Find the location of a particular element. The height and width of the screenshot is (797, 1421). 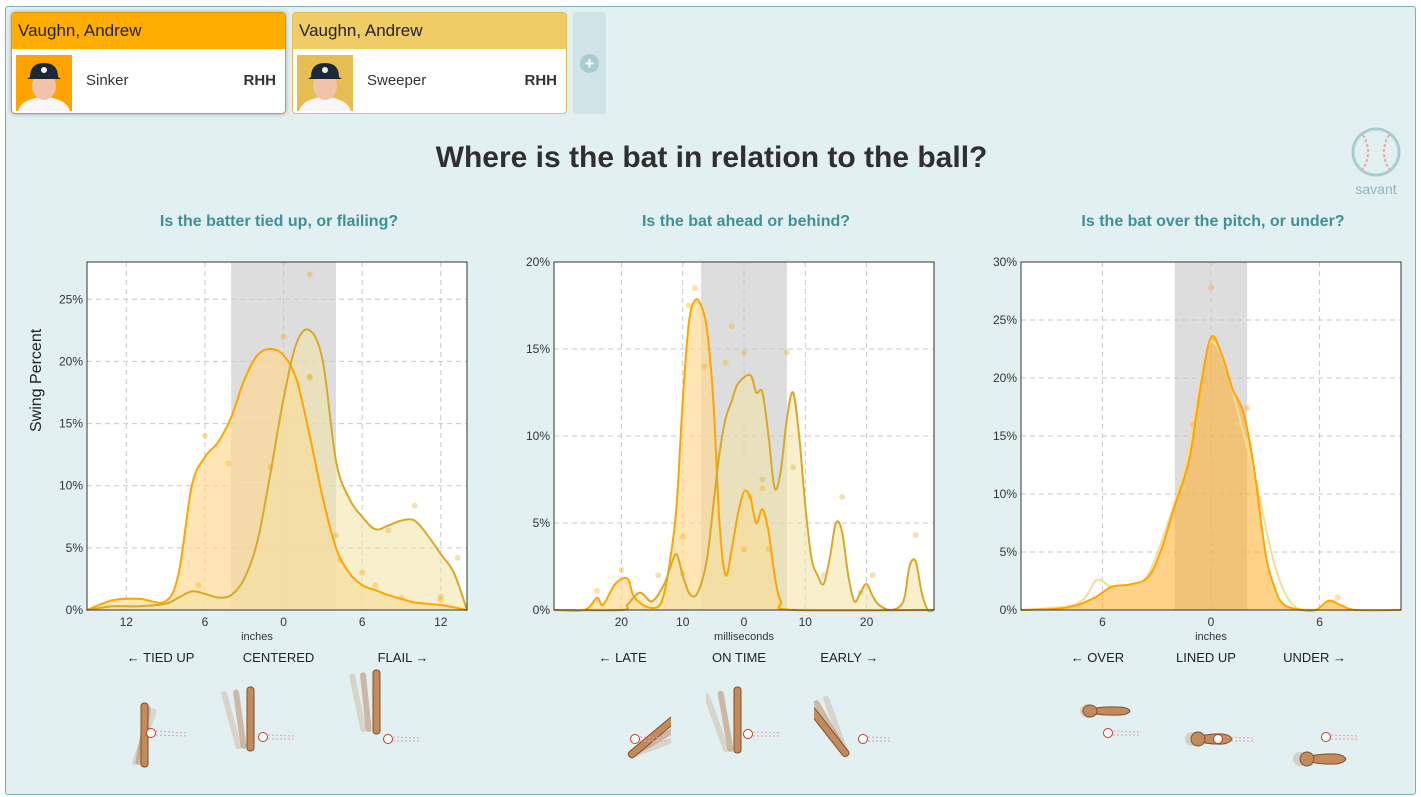

bat-late-icon is located at coordinates (649, 736).